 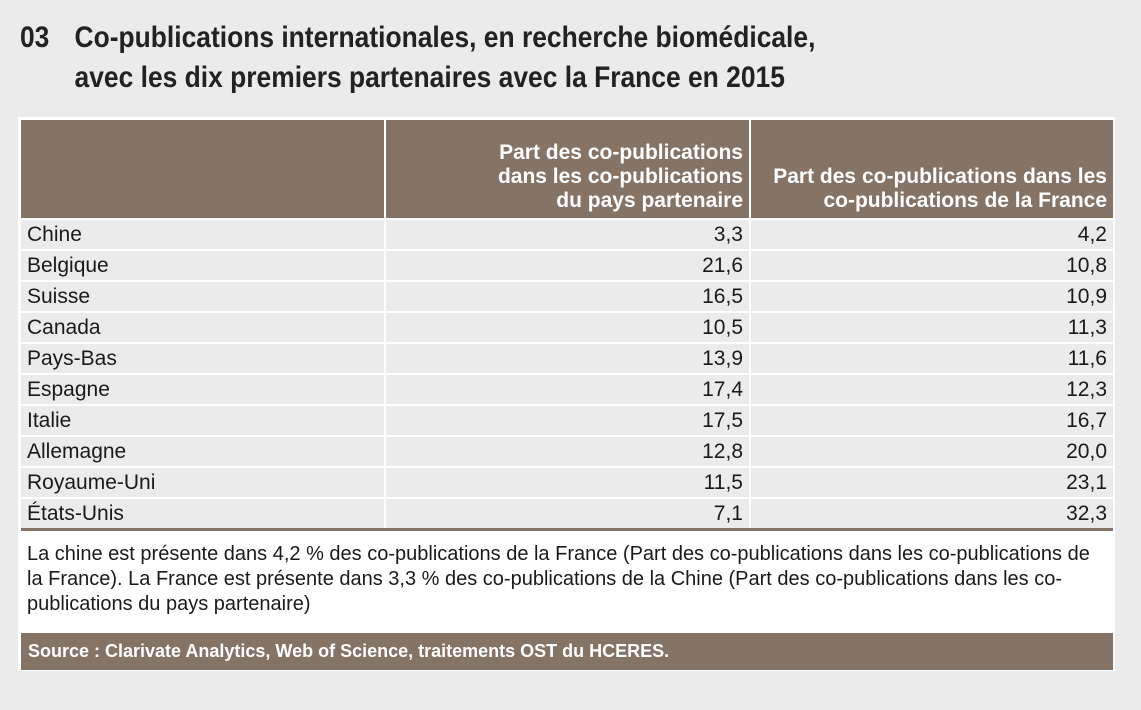 I want to click on france-share-cell: 20,0, so click(x=931, y=451).